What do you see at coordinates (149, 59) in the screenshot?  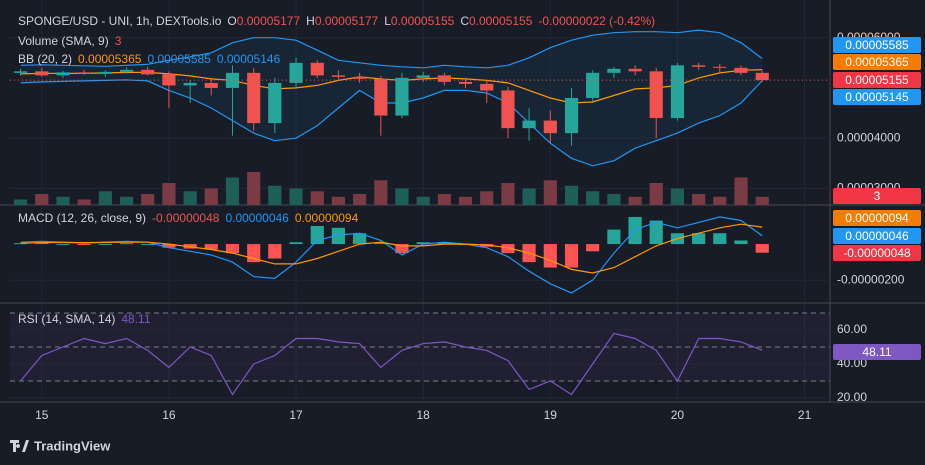 I see `legend: BB (20, 2) 0.00005365 0.00005585 0.00005146` at bounding box center [149, 59].